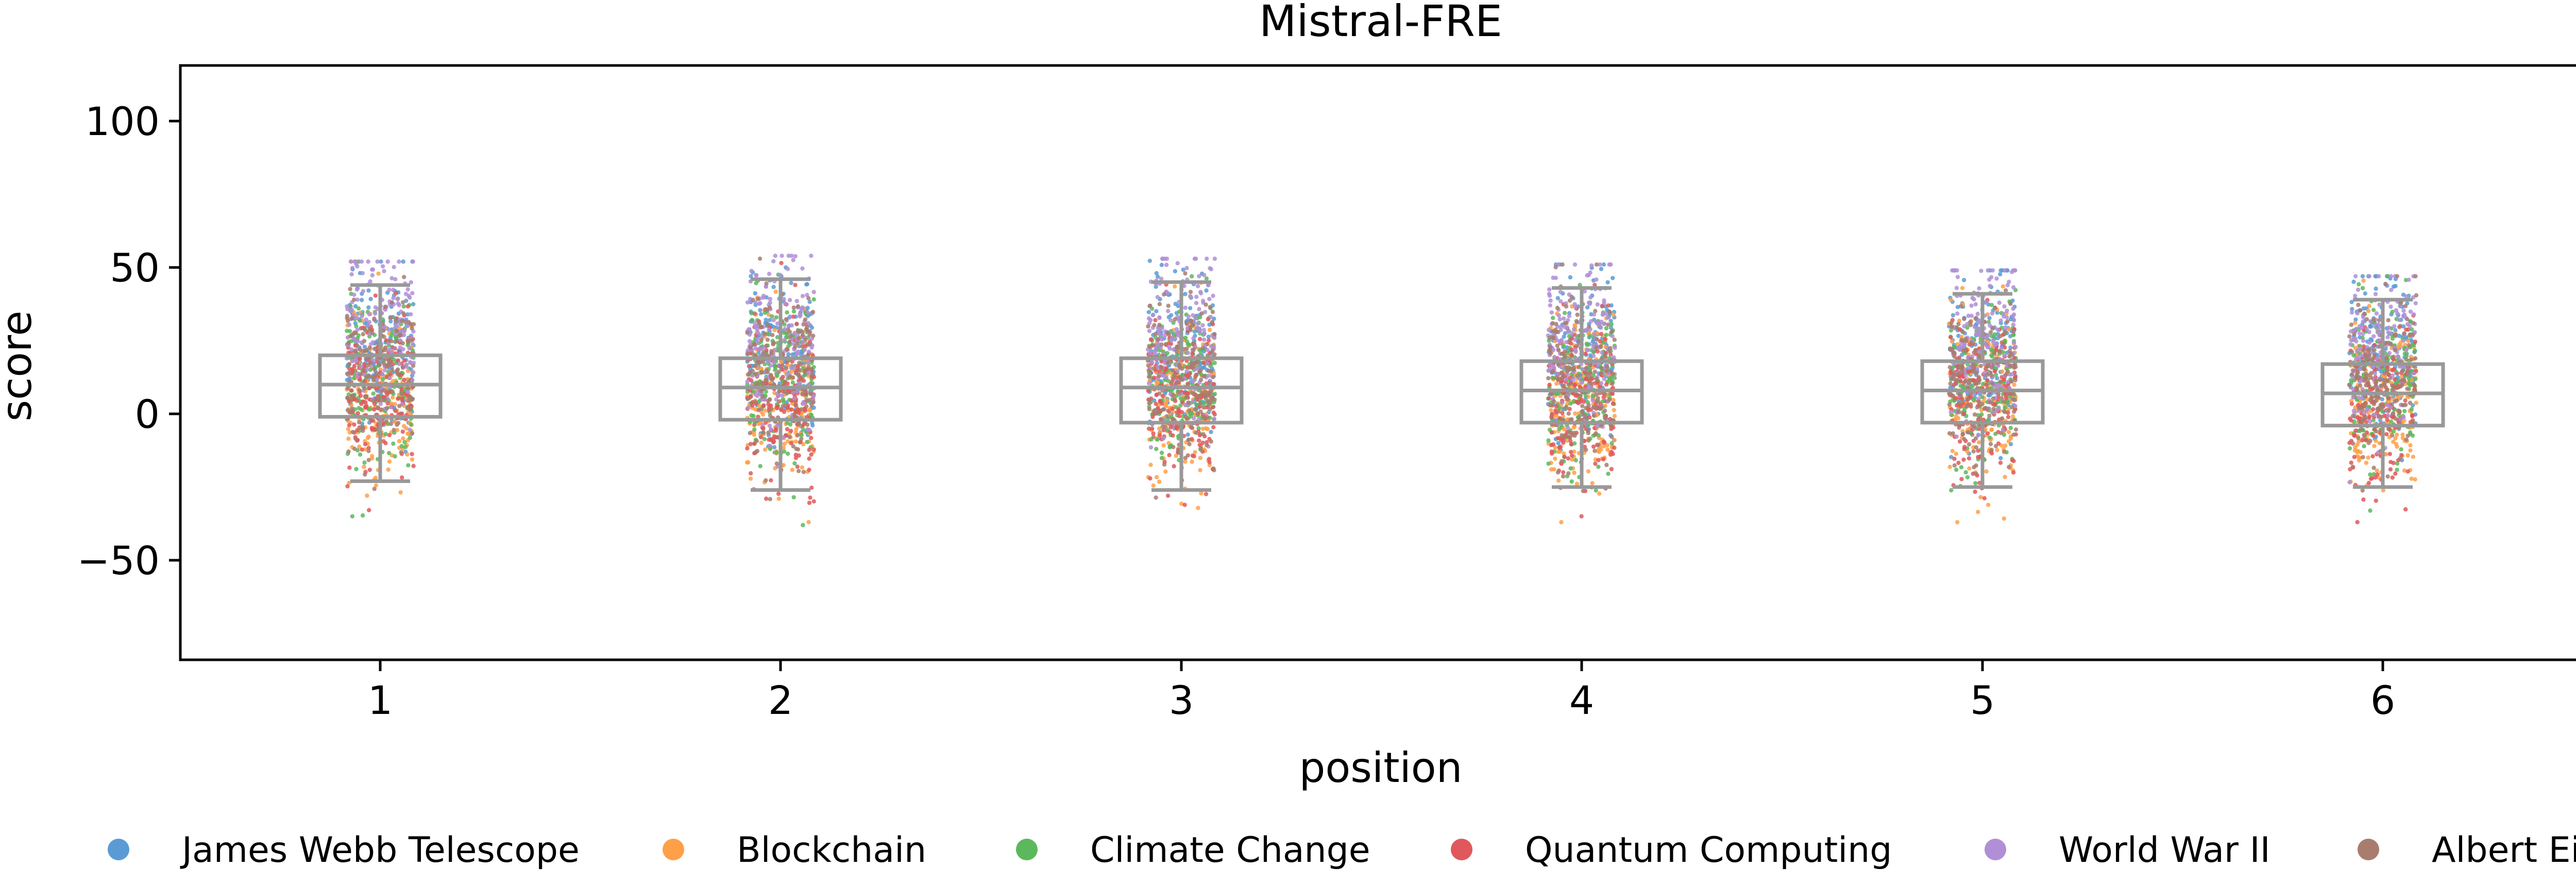  I want to click on chart-title: Mistral-FRE, so click(1380, 23).